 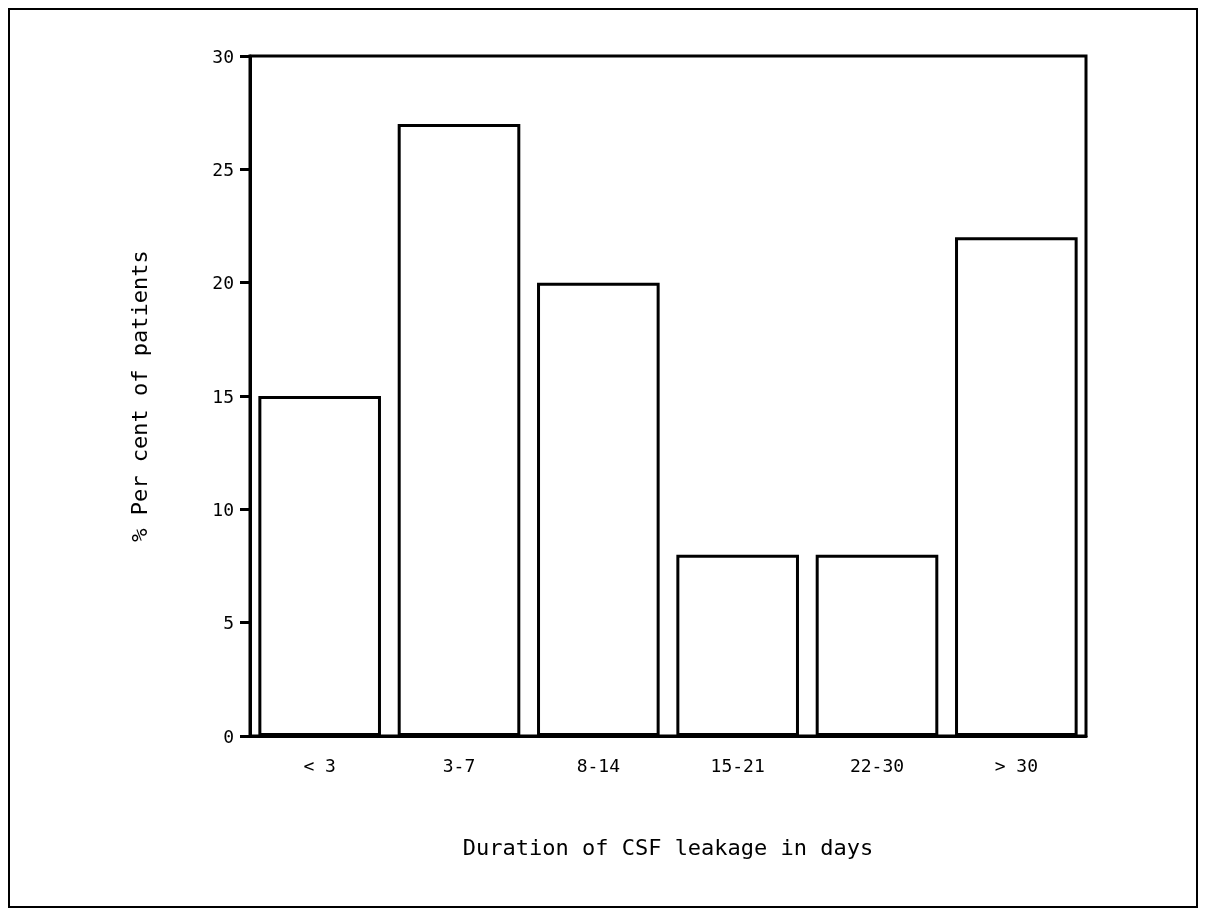 What do you see at coordinates (737, 765) in the screenshot?
I see `x-tick-label: 15-21` at bounding box center [737, 765].